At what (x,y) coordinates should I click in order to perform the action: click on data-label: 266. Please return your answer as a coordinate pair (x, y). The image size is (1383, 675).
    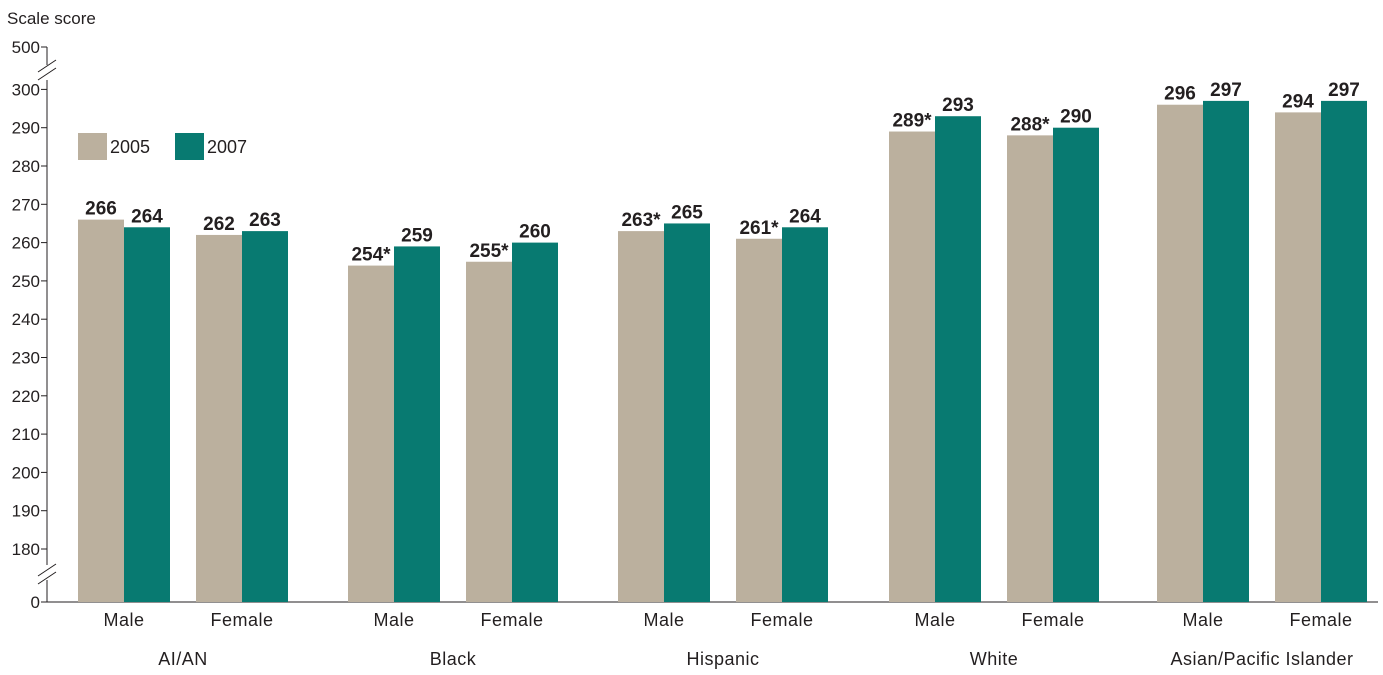
    Looking at the image, I should click on (101, 209).